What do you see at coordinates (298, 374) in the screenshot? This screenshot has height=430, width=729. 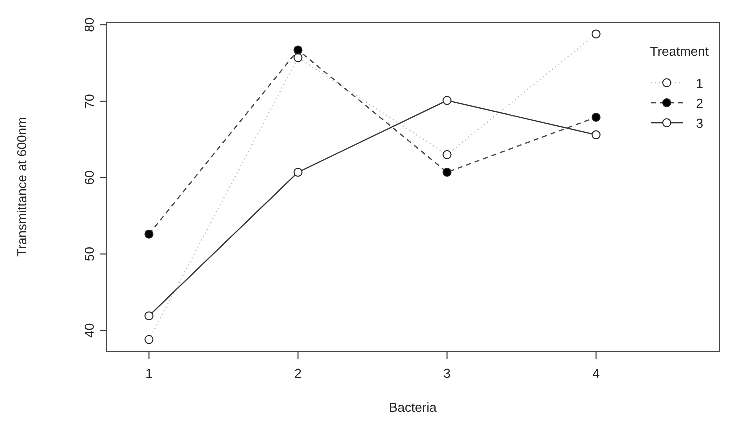 I see `x-tick-label: 2` at bounding box center [298, 374].